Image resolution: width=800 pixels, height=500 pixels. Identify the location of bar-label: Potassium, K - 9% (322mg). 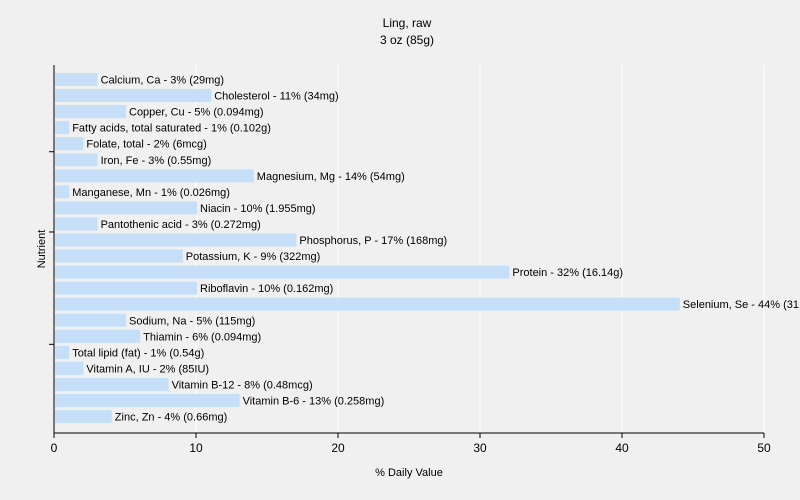
(253, 257).